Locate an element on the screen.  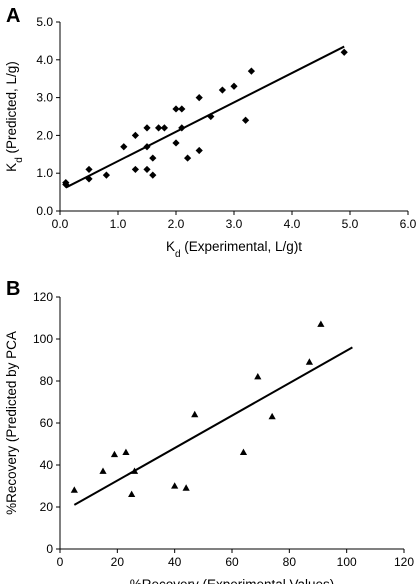
chart-a-y-tick-label: 3.0 is located at coordinates (44, 98).